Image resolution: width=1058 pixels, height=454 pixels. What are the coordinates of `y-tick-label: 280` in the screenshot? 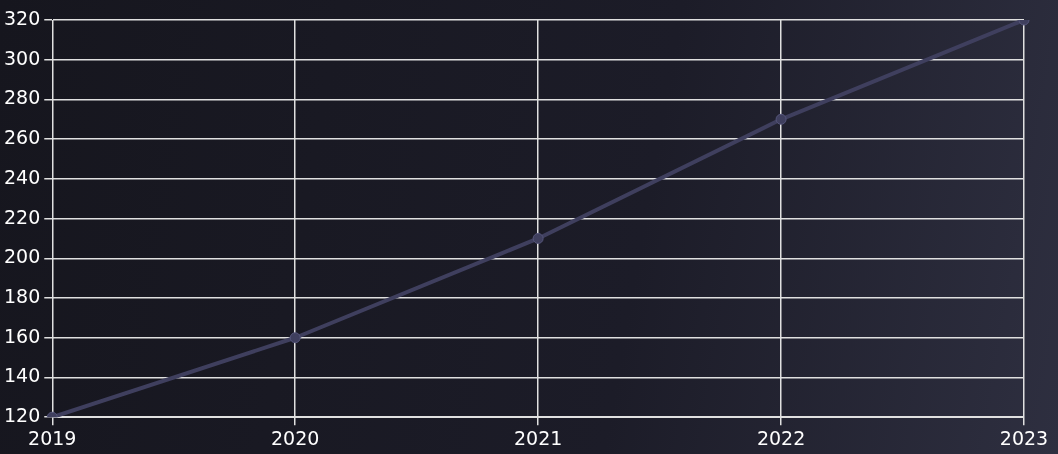 It's located at (22, 97).